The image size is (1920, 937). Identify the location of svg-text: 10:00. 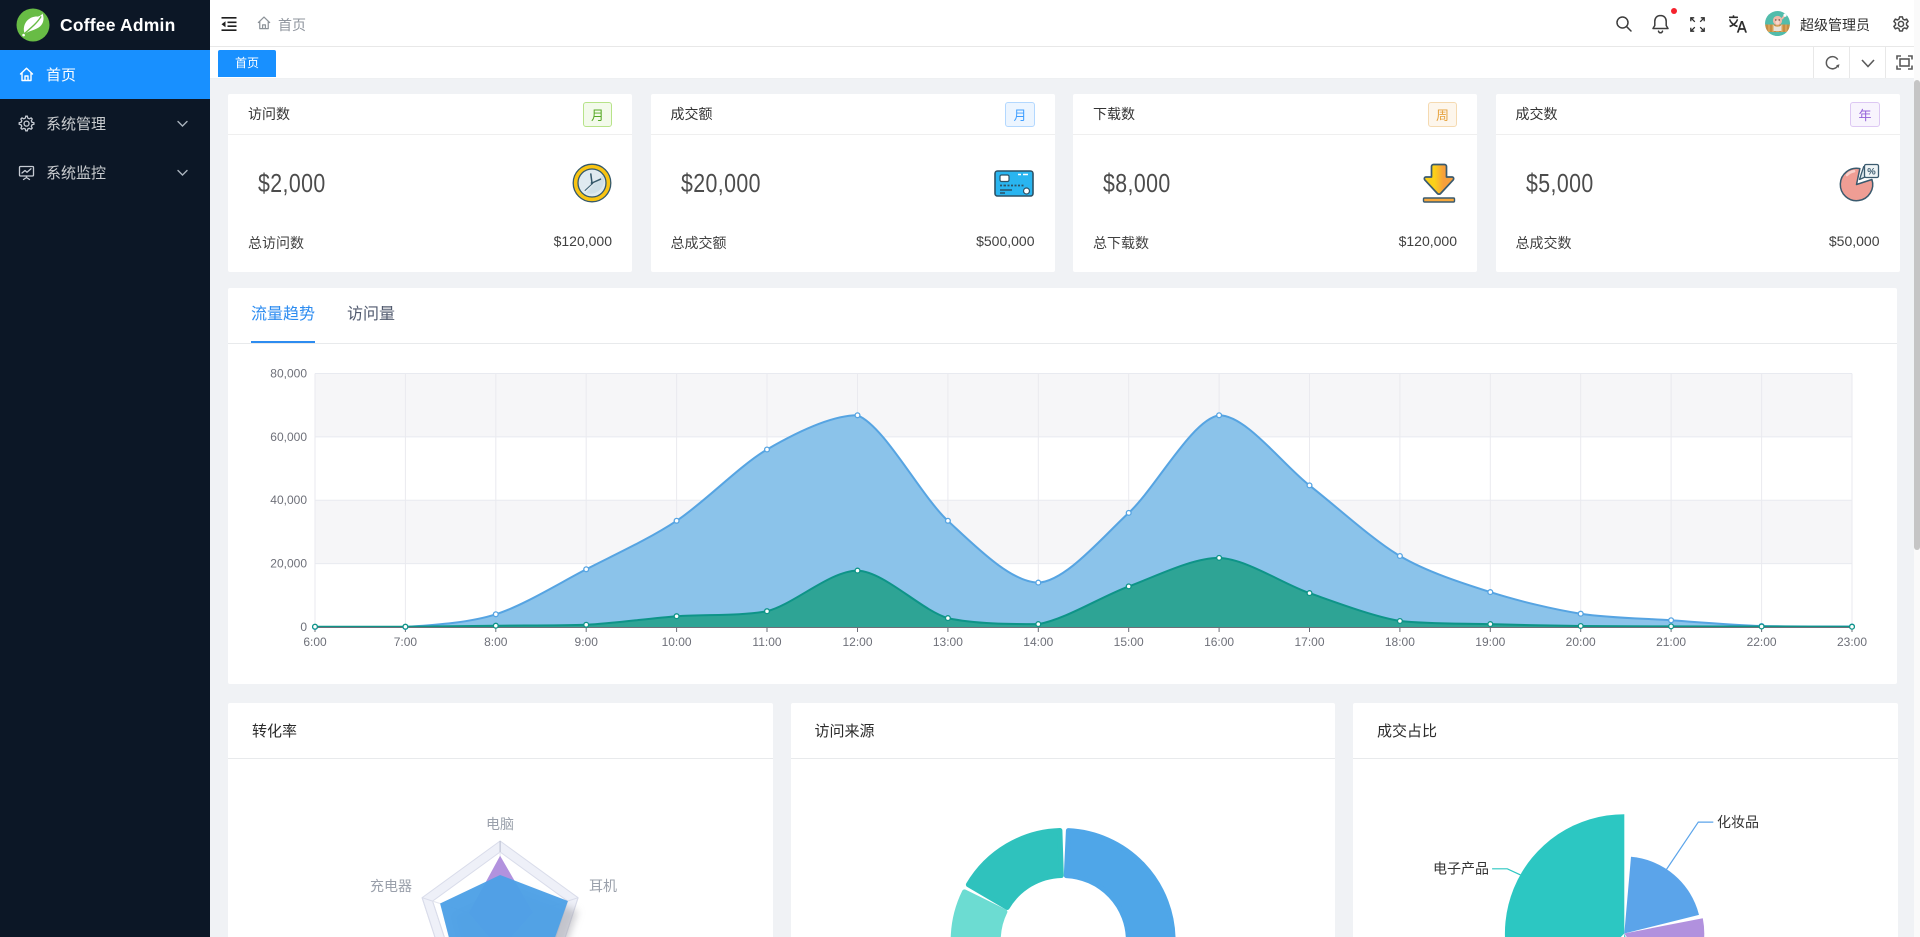
(677, 642).